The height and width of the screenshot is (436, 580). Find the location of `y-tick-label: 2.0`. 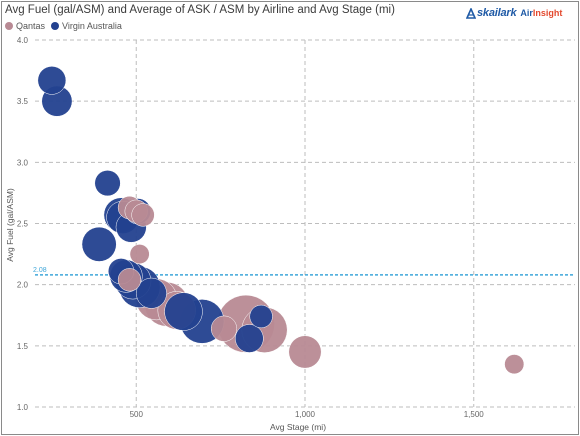

y-tick-label: 2.0 is located at coordinates (23, 285).